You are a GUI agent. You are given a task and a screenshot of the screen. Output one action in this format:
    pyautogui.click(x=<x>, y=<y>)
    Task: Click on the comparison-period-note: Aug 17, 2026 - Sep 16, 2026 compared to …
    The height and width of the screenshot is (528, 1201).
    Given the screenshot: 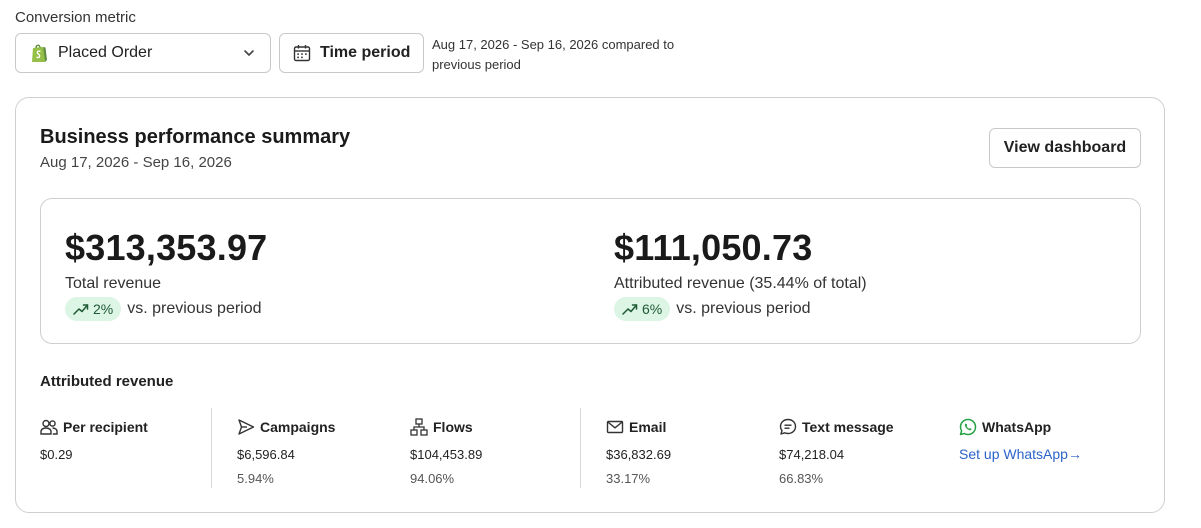 What is the action you would take?
    pyautogui.click(x=553, y=54)
    